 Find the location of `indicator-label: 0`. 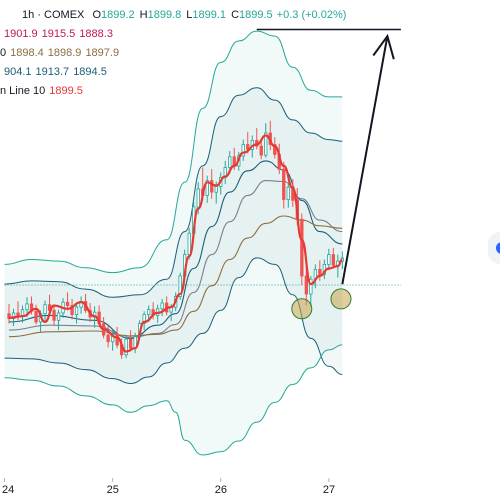

indicator-label: 0 is located at coordinates (3, 53).